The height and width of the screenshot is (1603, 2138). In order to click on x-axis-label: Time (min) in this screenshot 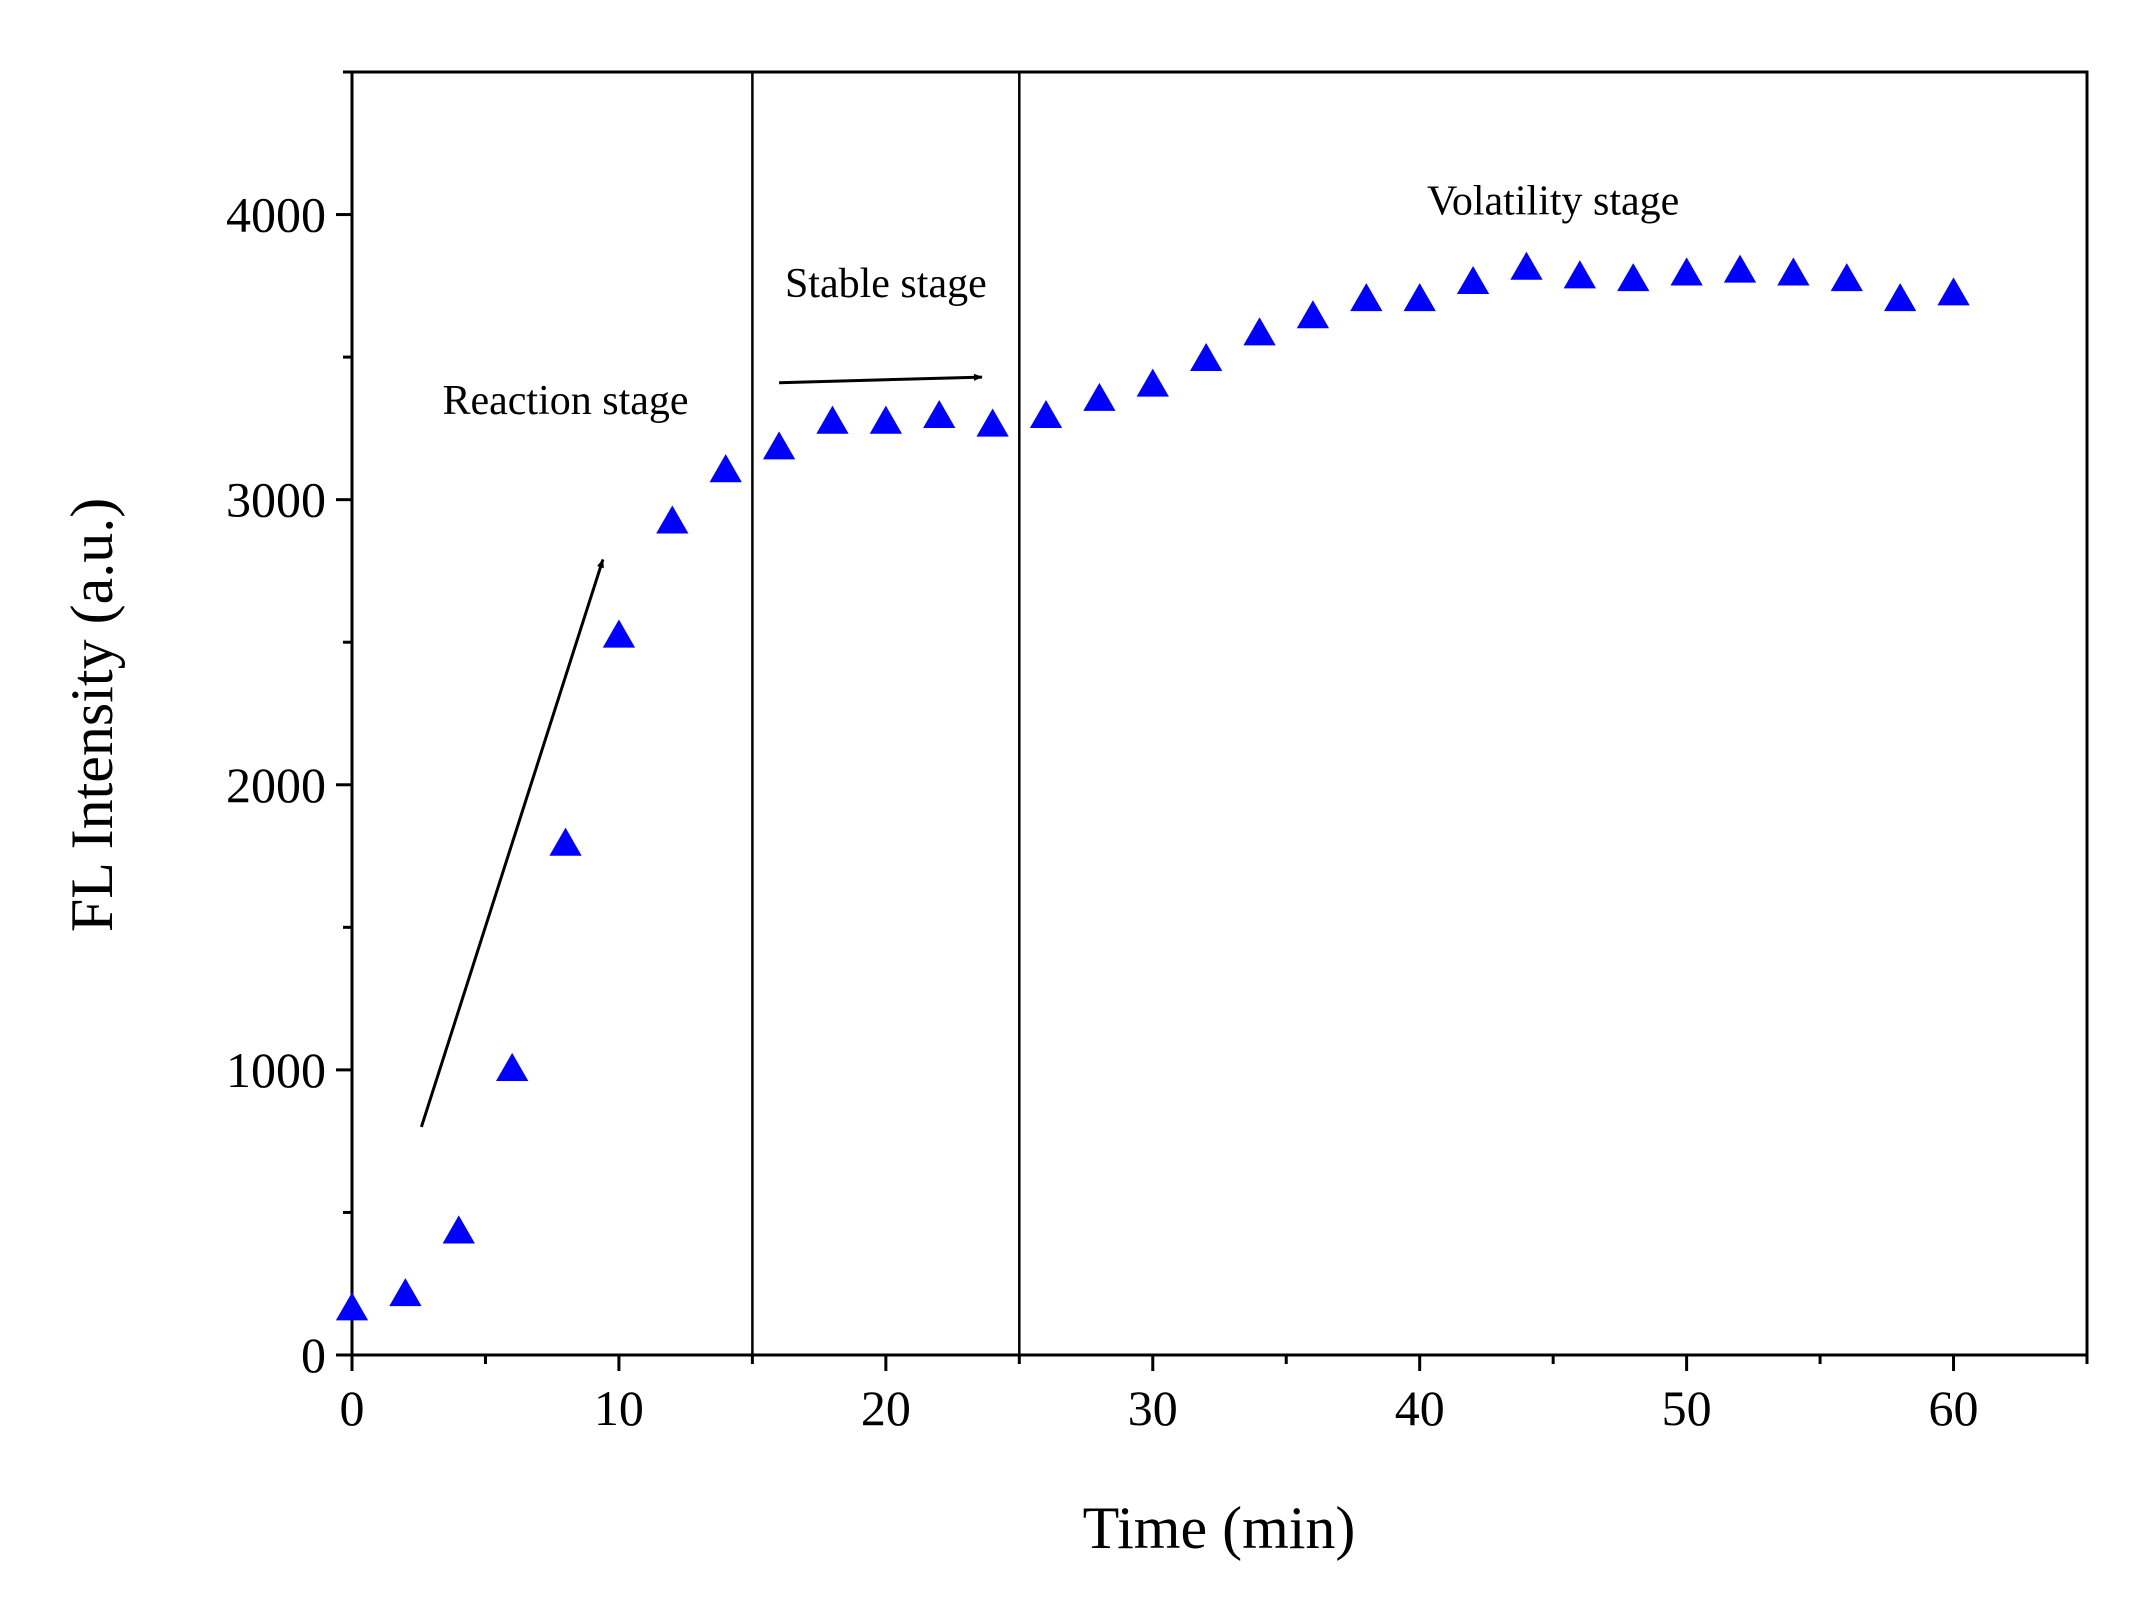, I will do `click(1219, 1528)`.